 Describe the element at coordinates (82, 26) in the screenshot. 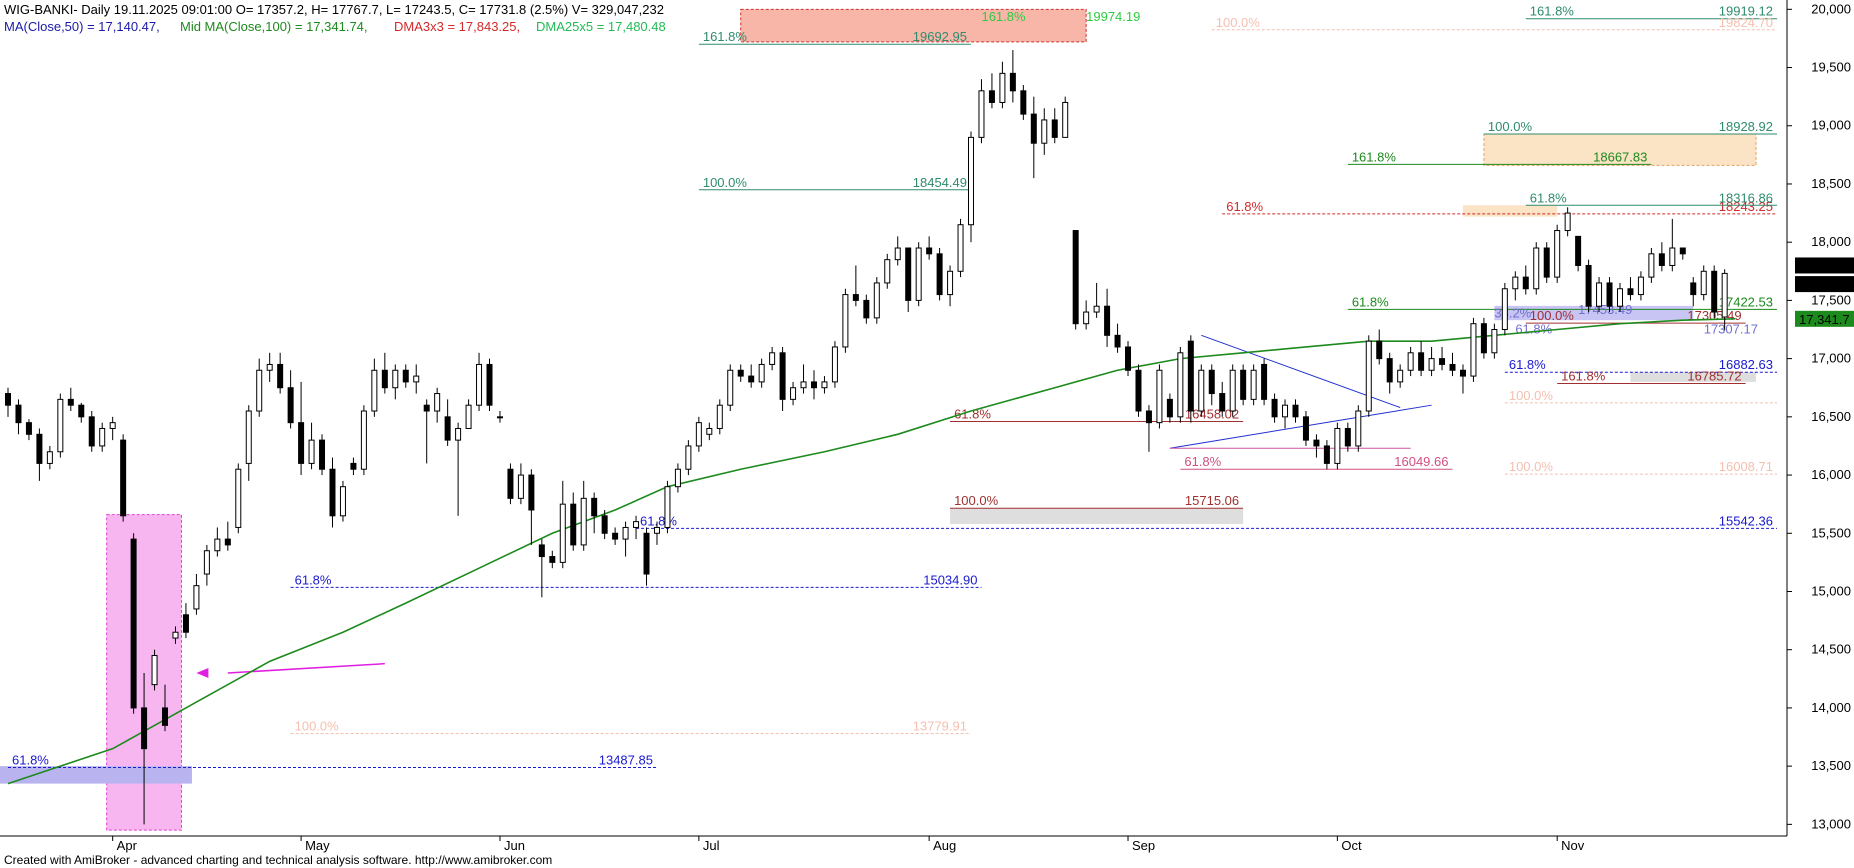

I see `header-ma50: MA(Close,50) = 17,140.47,` at that location.